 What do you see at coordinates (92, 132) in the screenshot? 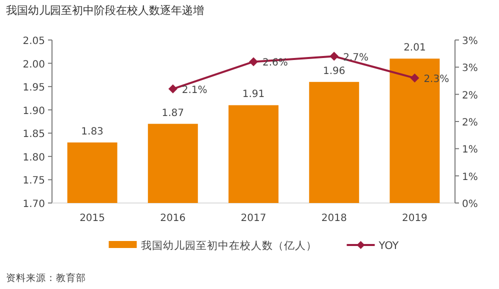
I see `data-label: 1.83` at bounding box center [92, 132].